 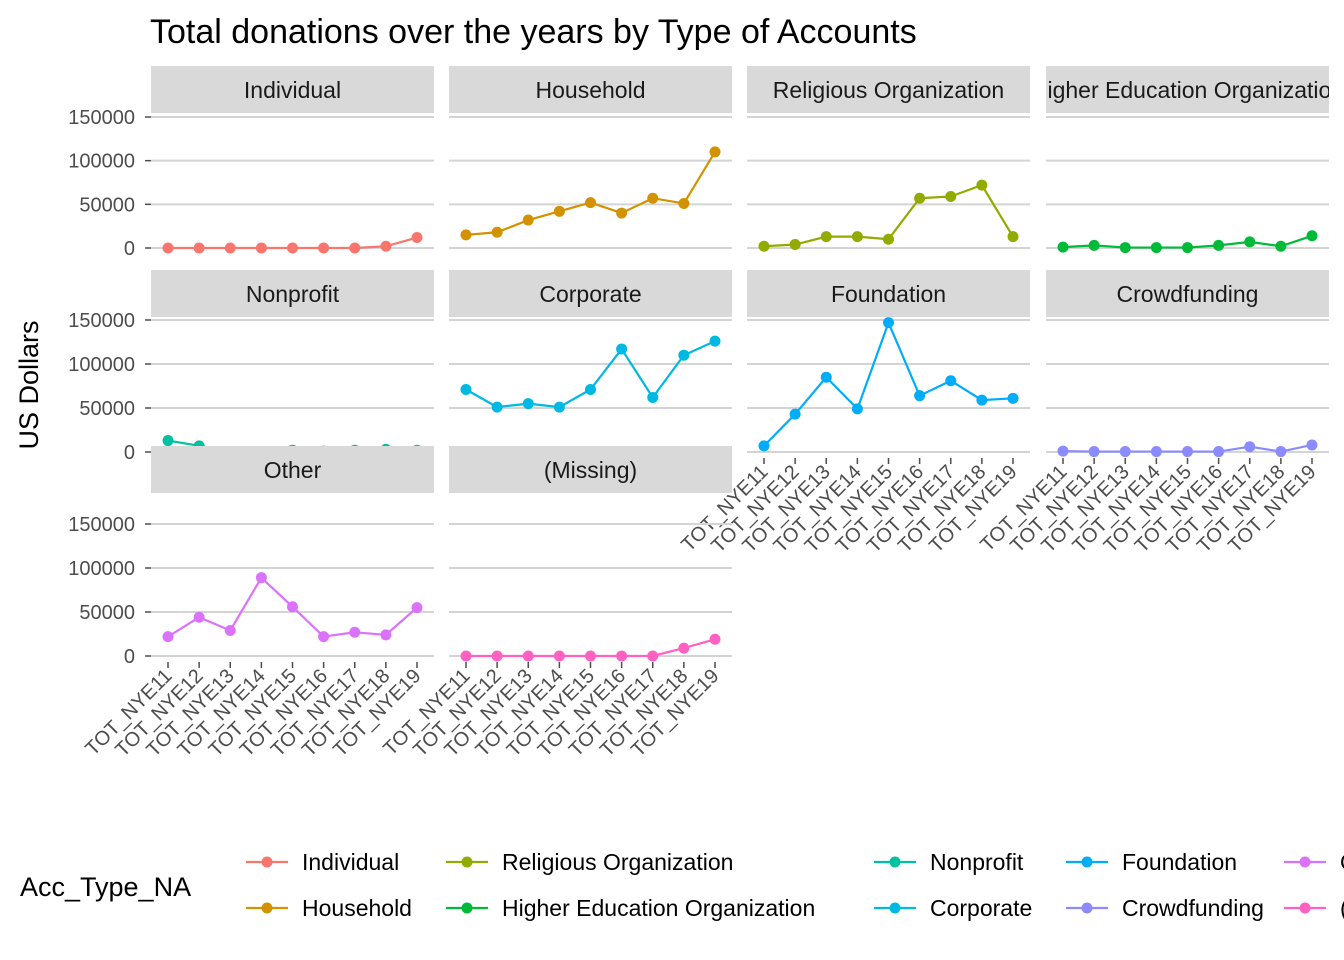 I want to click on legend-item-crowdfunding: Crowdfunding, so click(x=1165, y=908).